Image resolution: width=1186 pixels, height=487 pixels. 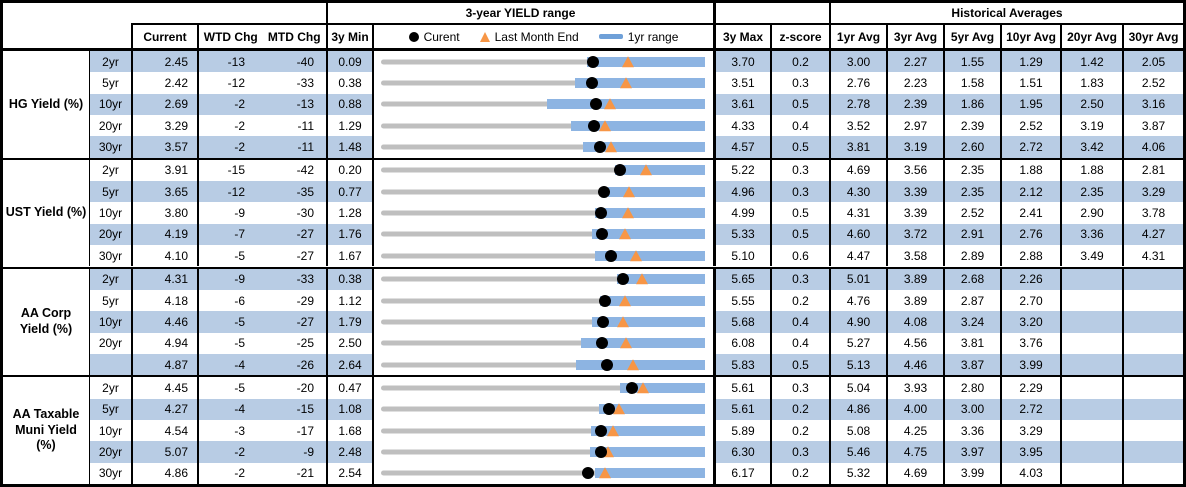 I want to click on cell-current: 4.45, so click(x=164, y=388).